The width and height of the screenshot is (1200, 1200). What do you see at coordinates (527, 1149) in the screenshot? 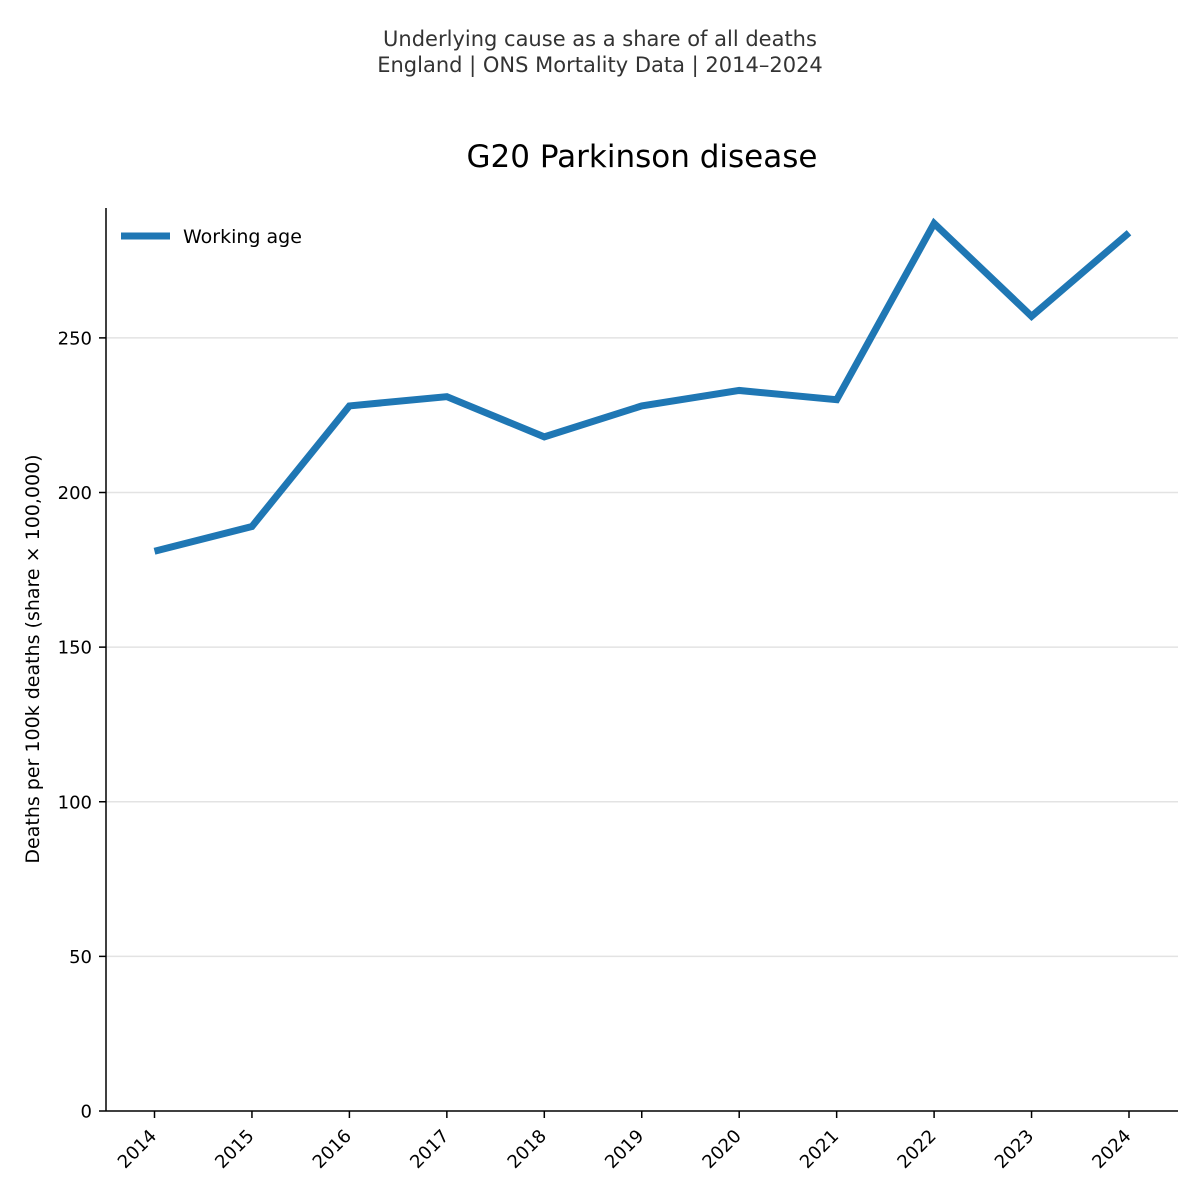
I see `x-tick-label-2018: 2018` at bounding box center [527, 1149].